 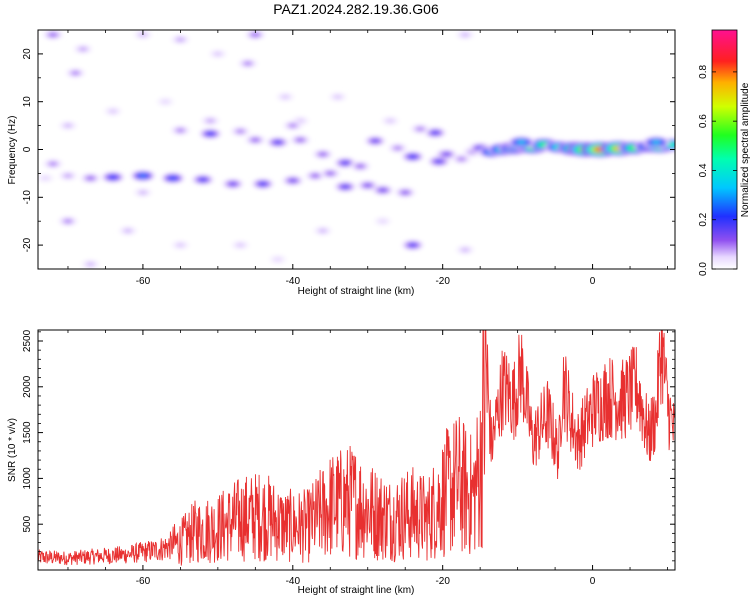 I want to click on snr-y-axis-label: SNR (10 * v/v), so click(x=12, y=450).